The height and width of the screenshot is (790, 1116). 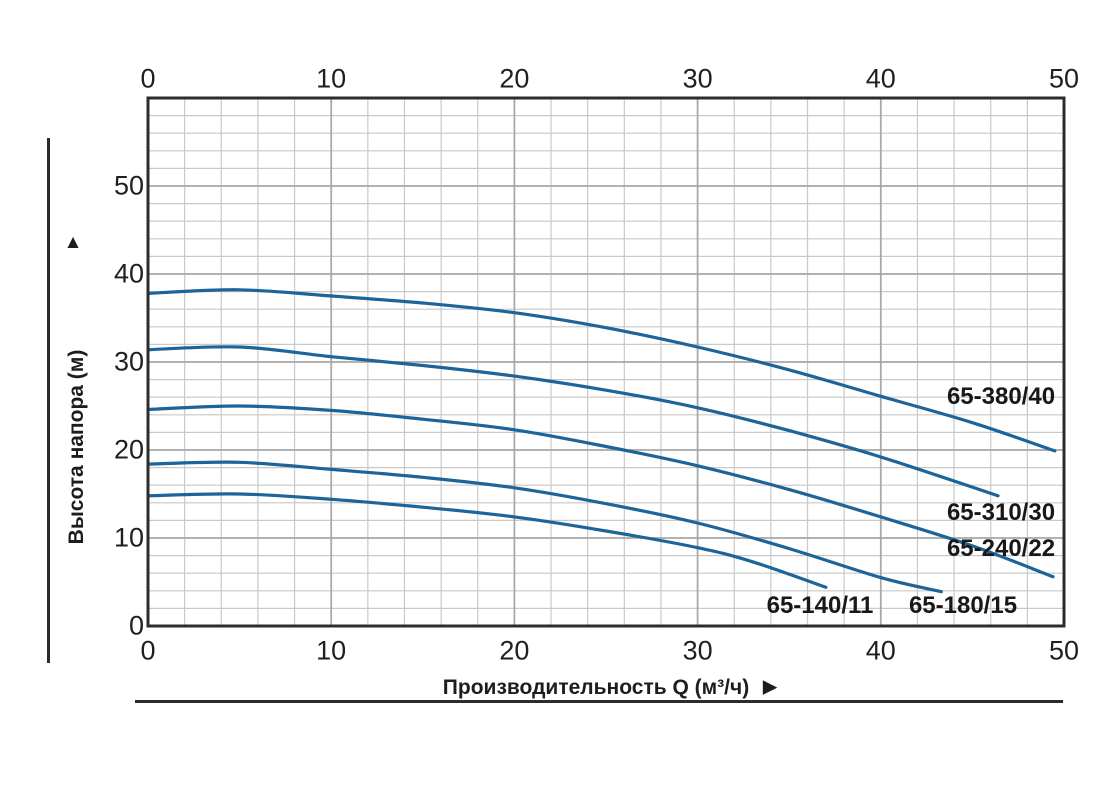 I want to click on x-axis-title: Производительность Q (м³/ч), so click(x=596, y=687).